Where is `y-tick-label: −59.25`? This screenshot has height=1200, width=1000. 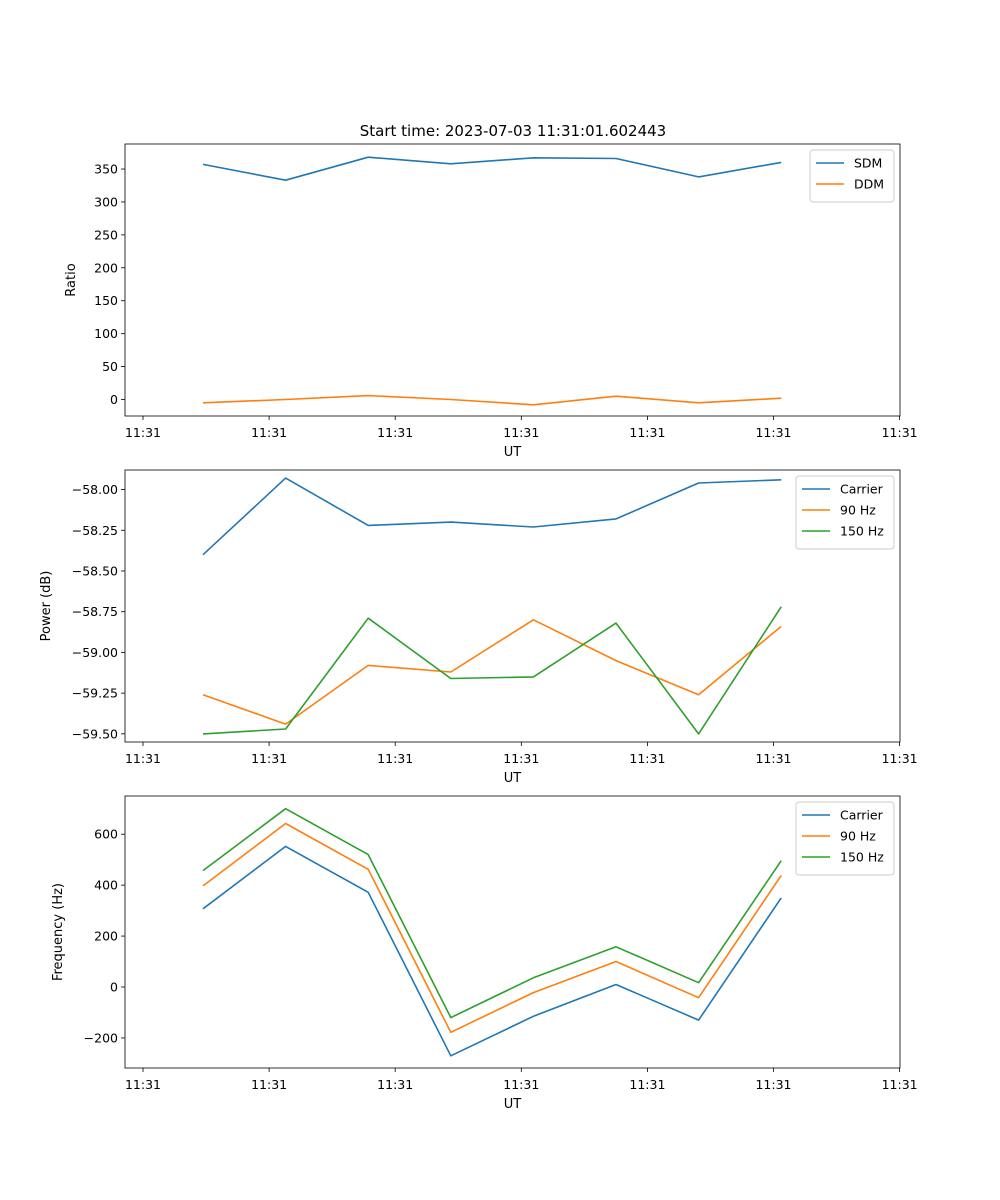 y-tick-label: −59.25 is located at coordinates (95, 693).